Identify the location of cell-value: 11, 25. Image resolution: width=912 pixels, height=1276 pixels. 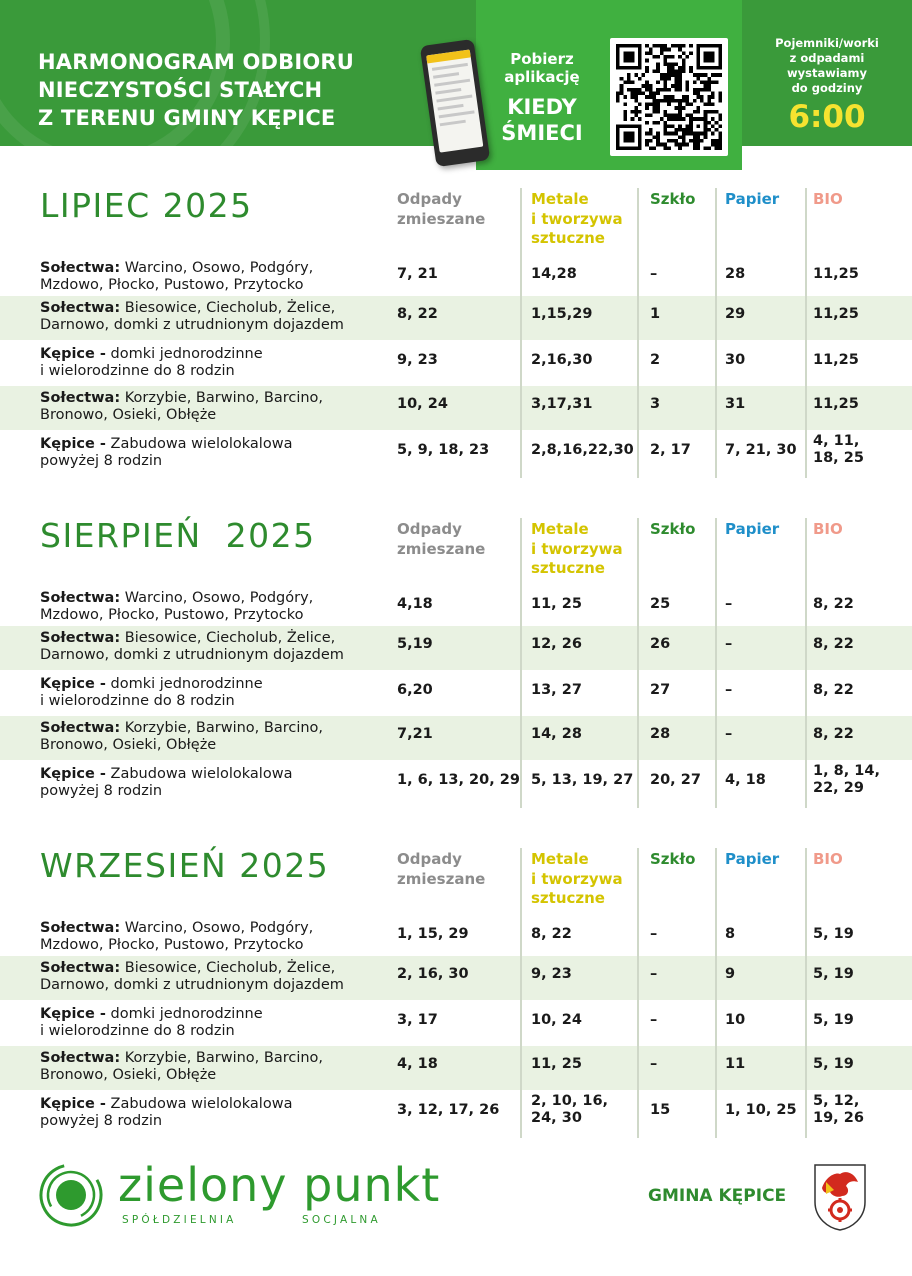
(556, 1064).